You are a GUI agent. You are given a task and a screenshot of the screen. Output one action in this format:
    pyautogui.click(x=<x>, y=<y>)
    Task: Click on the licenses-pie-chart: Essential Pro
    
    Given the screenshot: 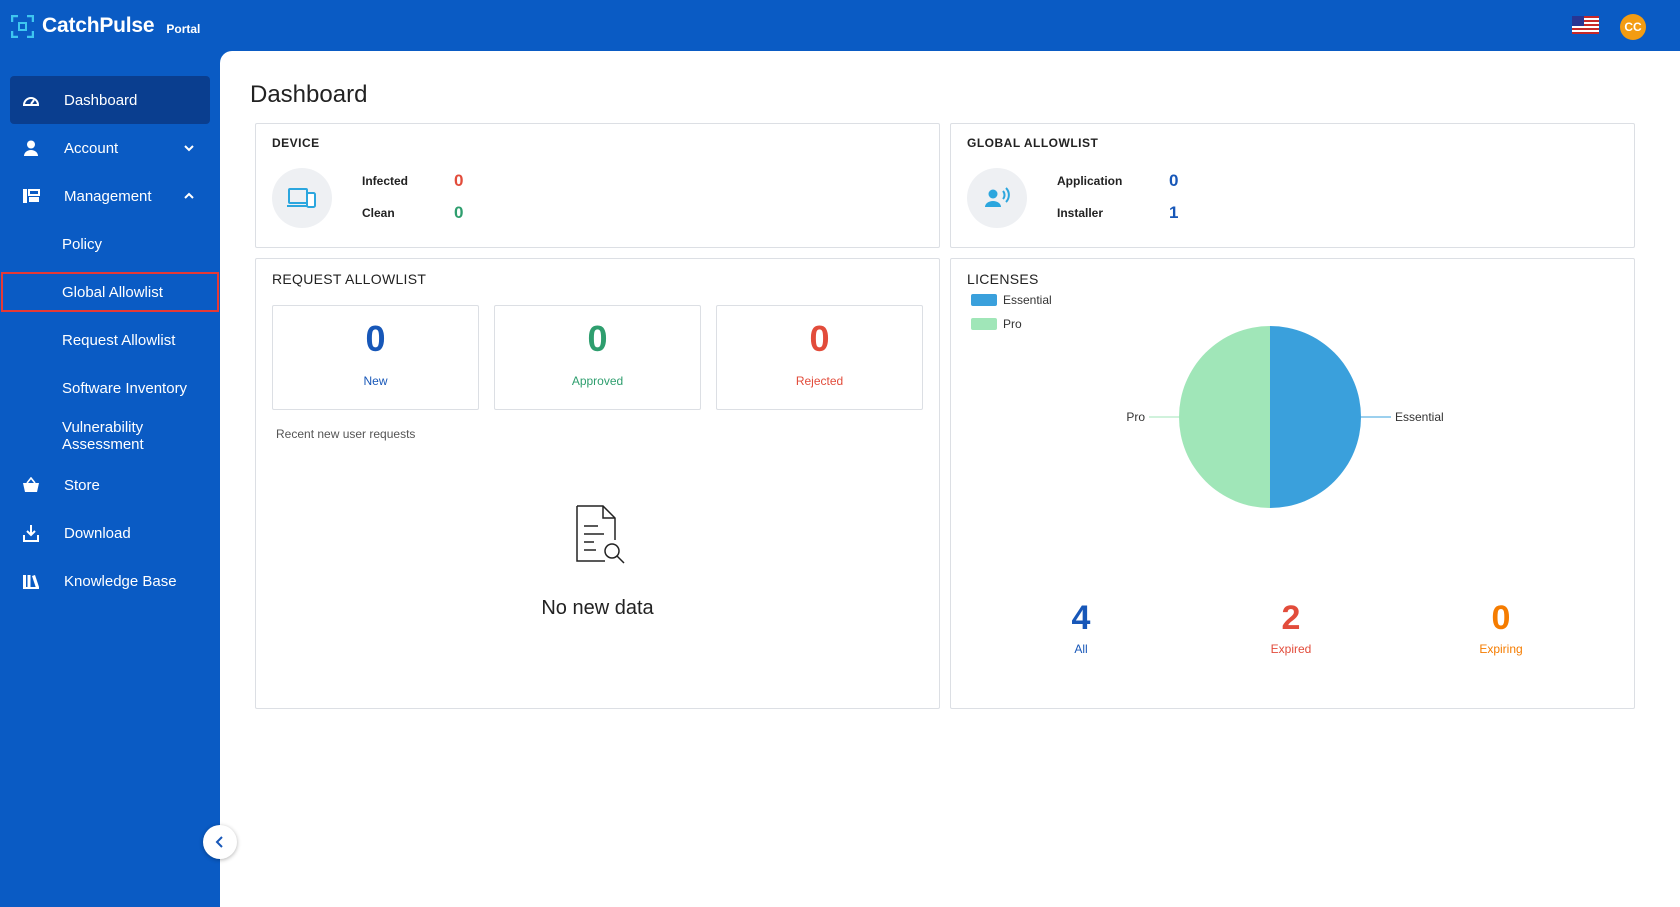 What is the action you would take?
    pyautogui.click(x=1285, y=417)
    